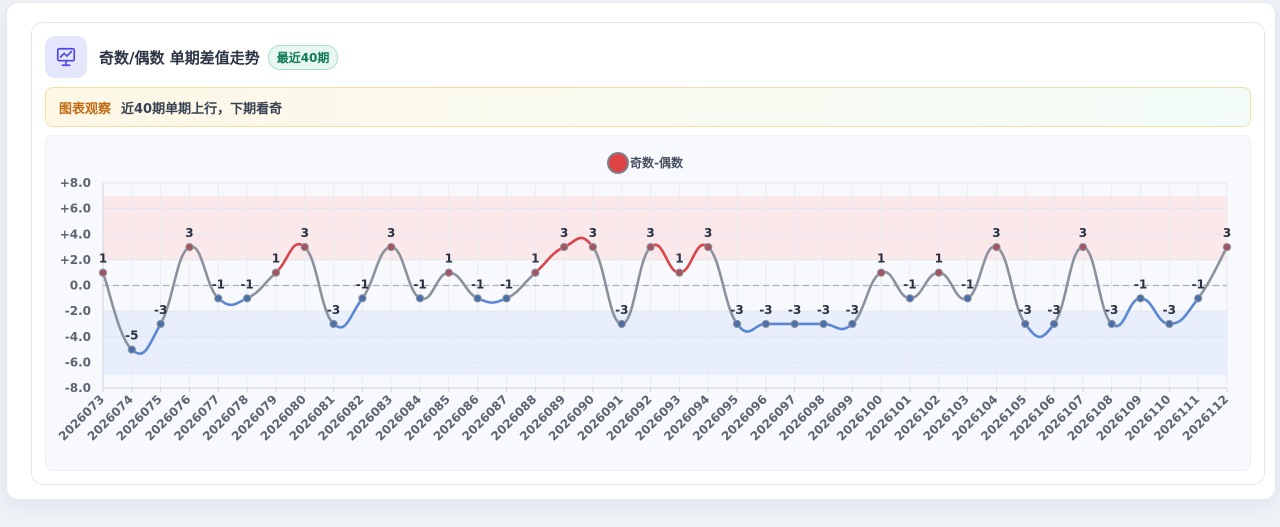  Describe the element at coordinates (179, 57) in the screenshot. I see `card-title: 奇数/偶数 单期差值走势` at that location.